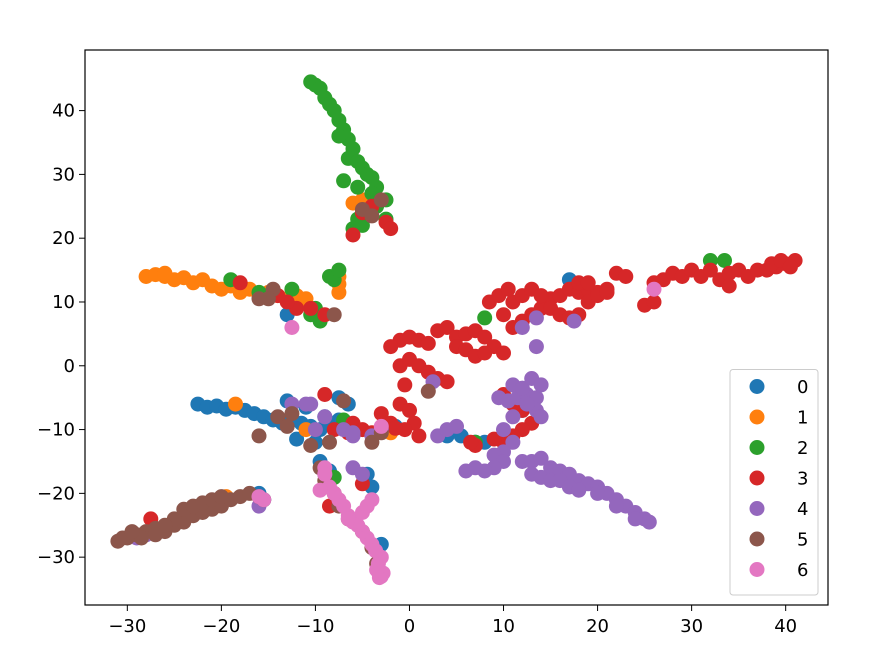  Describe the element at coordinates (802, 418) in the screenshot. I see `legend-label: 1` at that location.